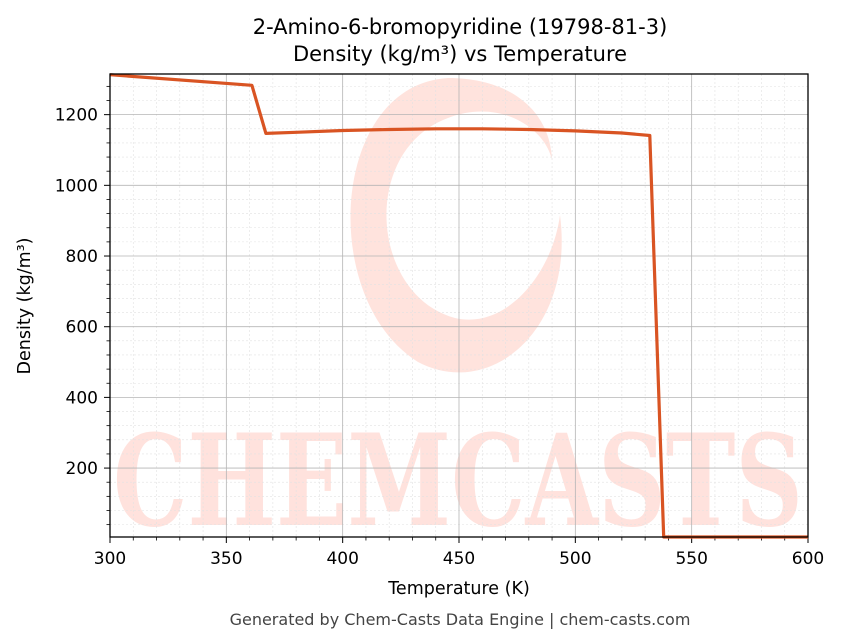 The image size is (843, 644). I want to click on y-axis-label: Density (kg/m³), so click(25, 306).